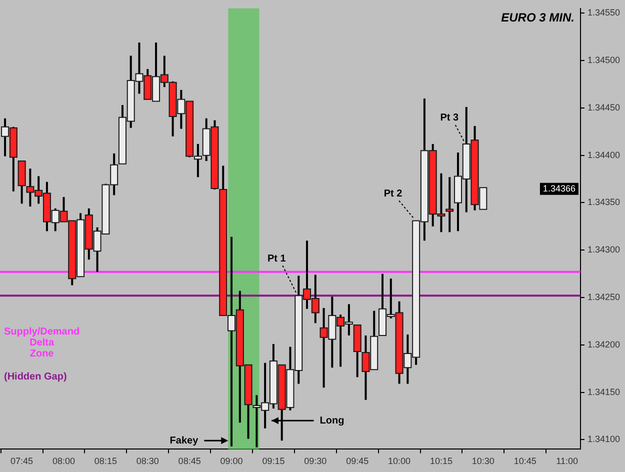 The width and height of the screenshot is (625, 472). I want to click on annotation: Fakey, so click(184, 440).